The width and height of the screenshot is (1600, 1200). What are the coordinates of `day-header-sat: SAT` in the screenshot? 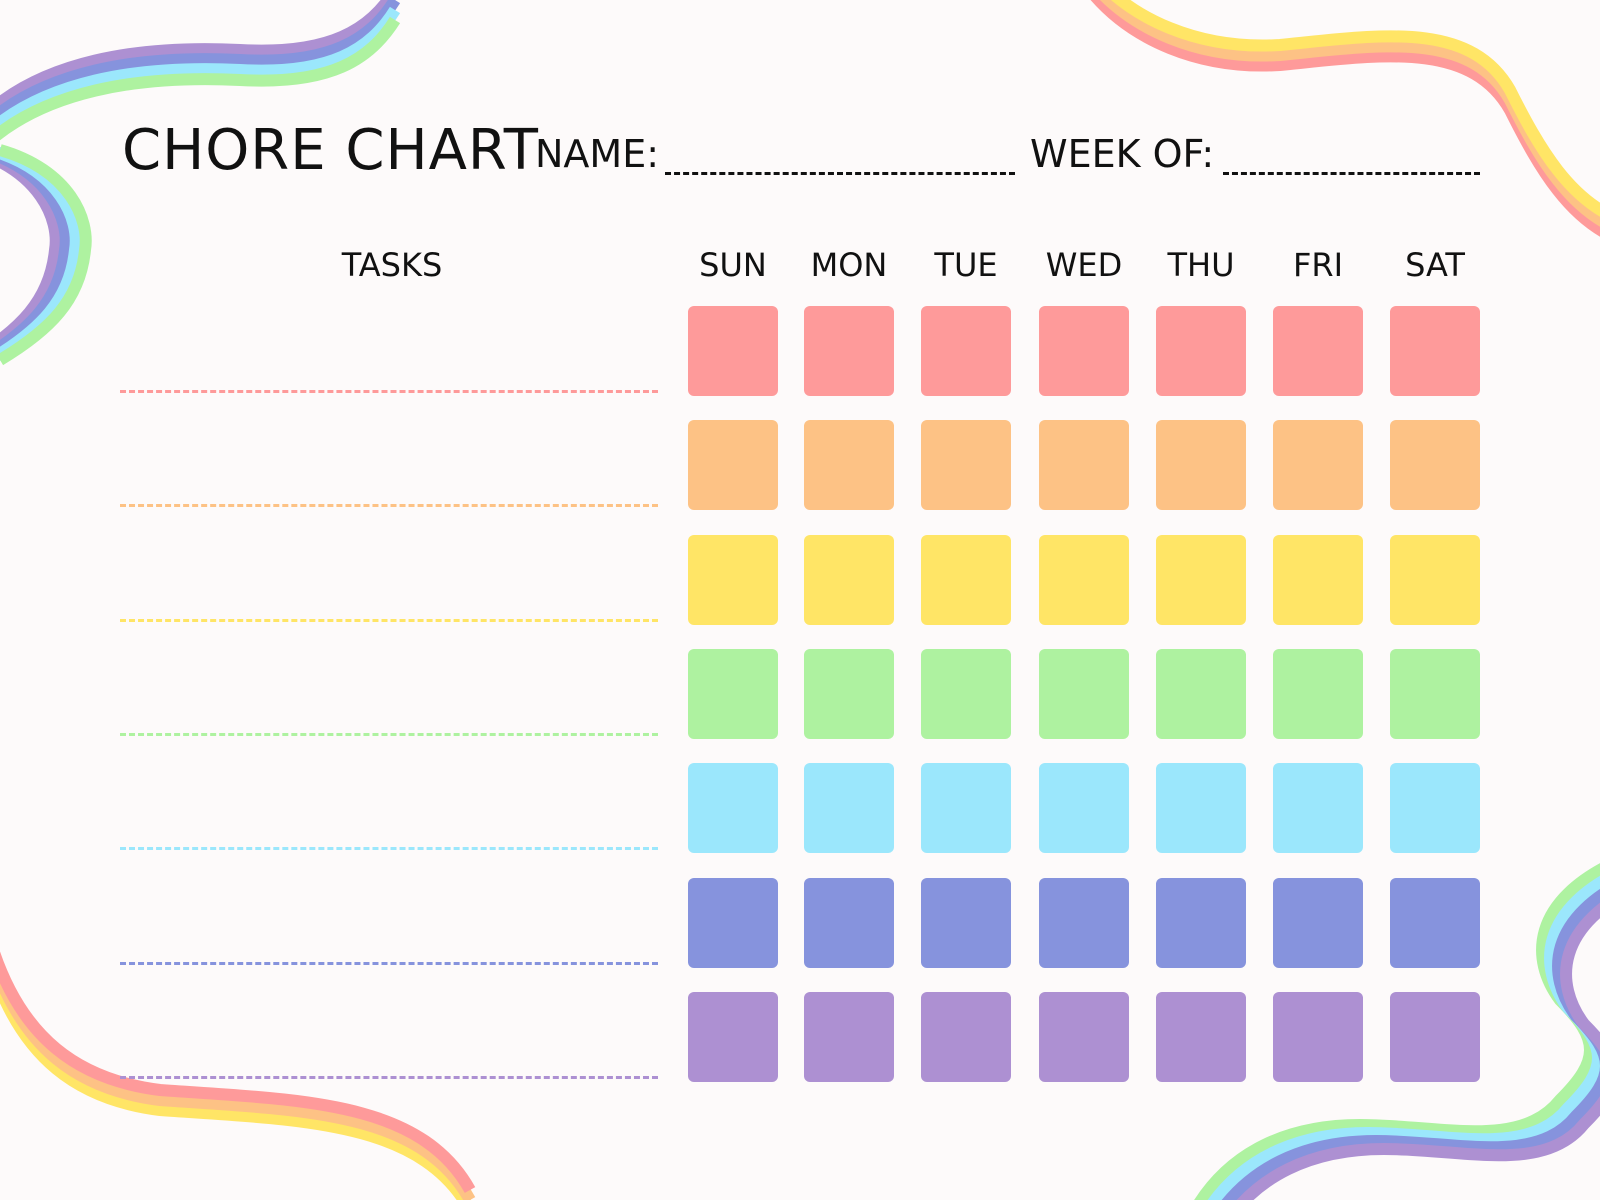 It's located at (1435, 265).